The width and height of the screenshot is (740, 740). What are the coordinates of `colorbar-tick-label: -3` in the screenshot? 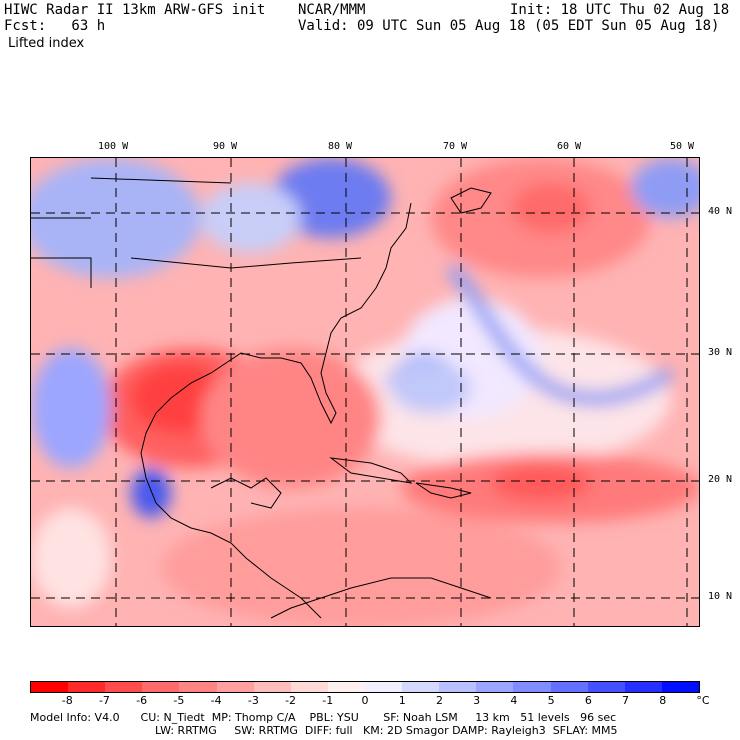 It's located at (253, 700).